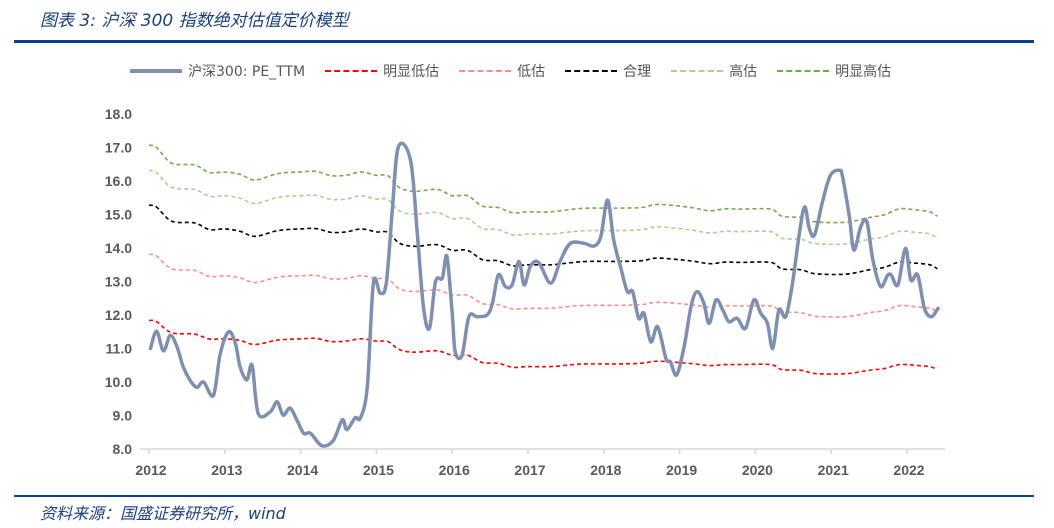 The image size is (1054, 528). What do you see at coordinates (605, 470) in the screenshot?
I see `x-tick-label: 2018` at bounding box center [605, 470].